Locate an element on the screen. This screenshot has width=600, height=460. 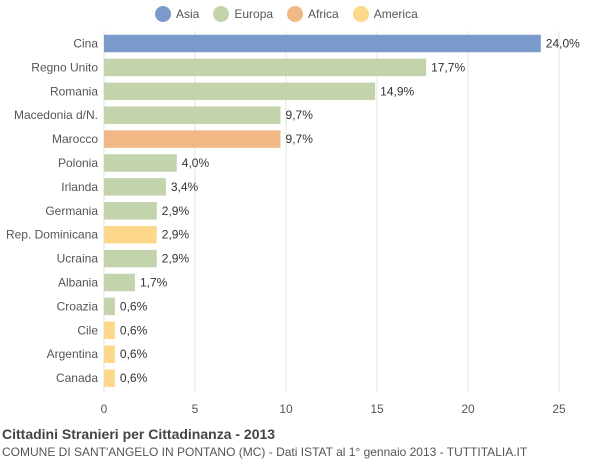
x-tick-label: 15 is located at coordinates (377, 409).